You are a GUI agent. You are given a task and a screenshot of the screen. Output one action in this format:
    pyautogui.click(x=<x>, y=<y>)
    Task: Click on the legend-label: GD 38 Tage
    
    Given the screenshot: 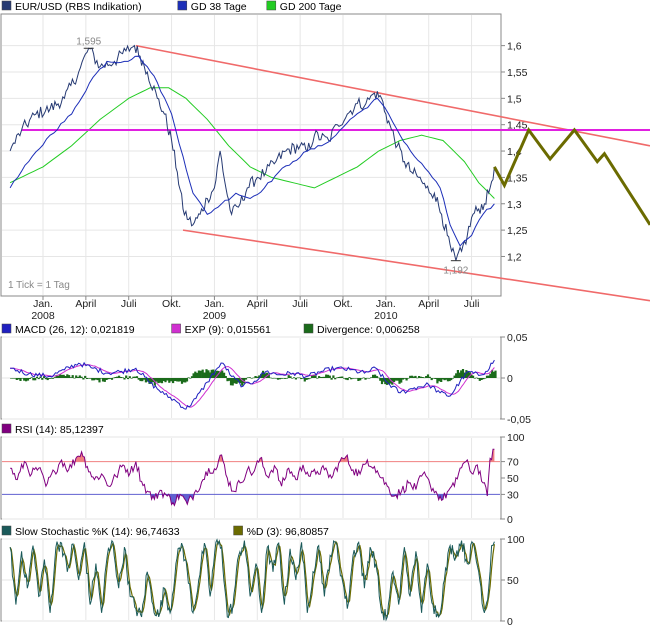 What is the action you would take?
    pyautogui.click(x=219, y=7)
    